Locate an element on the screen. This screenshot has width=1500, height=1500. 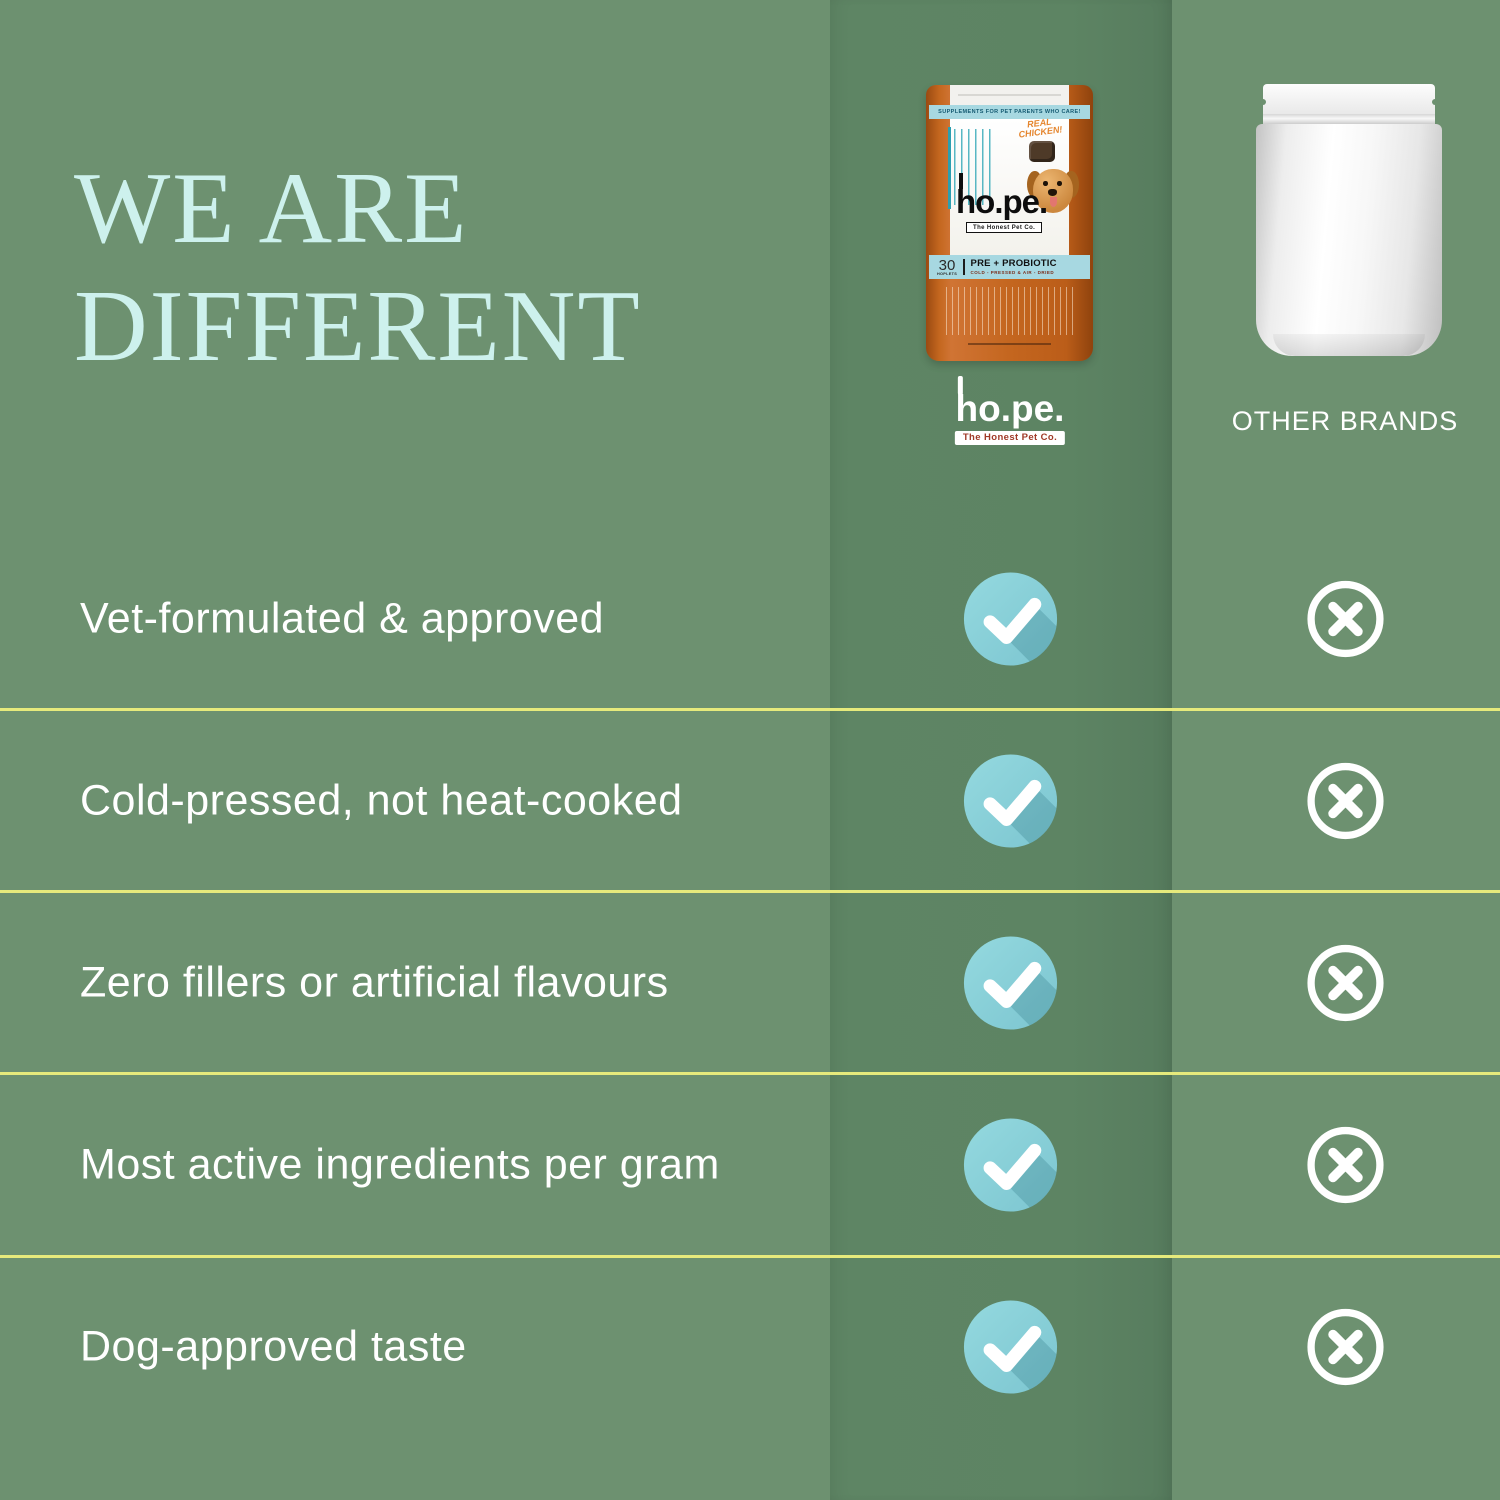
feature-label: Cold-pressed, not heat-cooked is located at coordinates (381, 800).